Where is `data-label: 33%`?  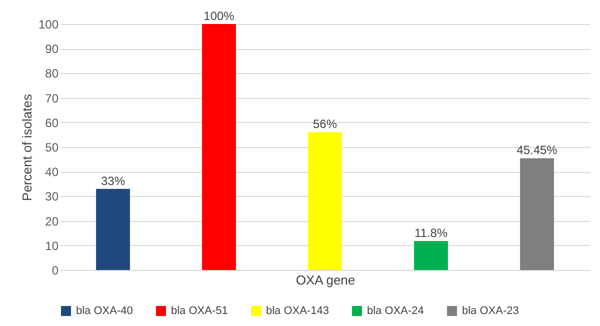
data-label: 33% is located at coordinates (113, 181).